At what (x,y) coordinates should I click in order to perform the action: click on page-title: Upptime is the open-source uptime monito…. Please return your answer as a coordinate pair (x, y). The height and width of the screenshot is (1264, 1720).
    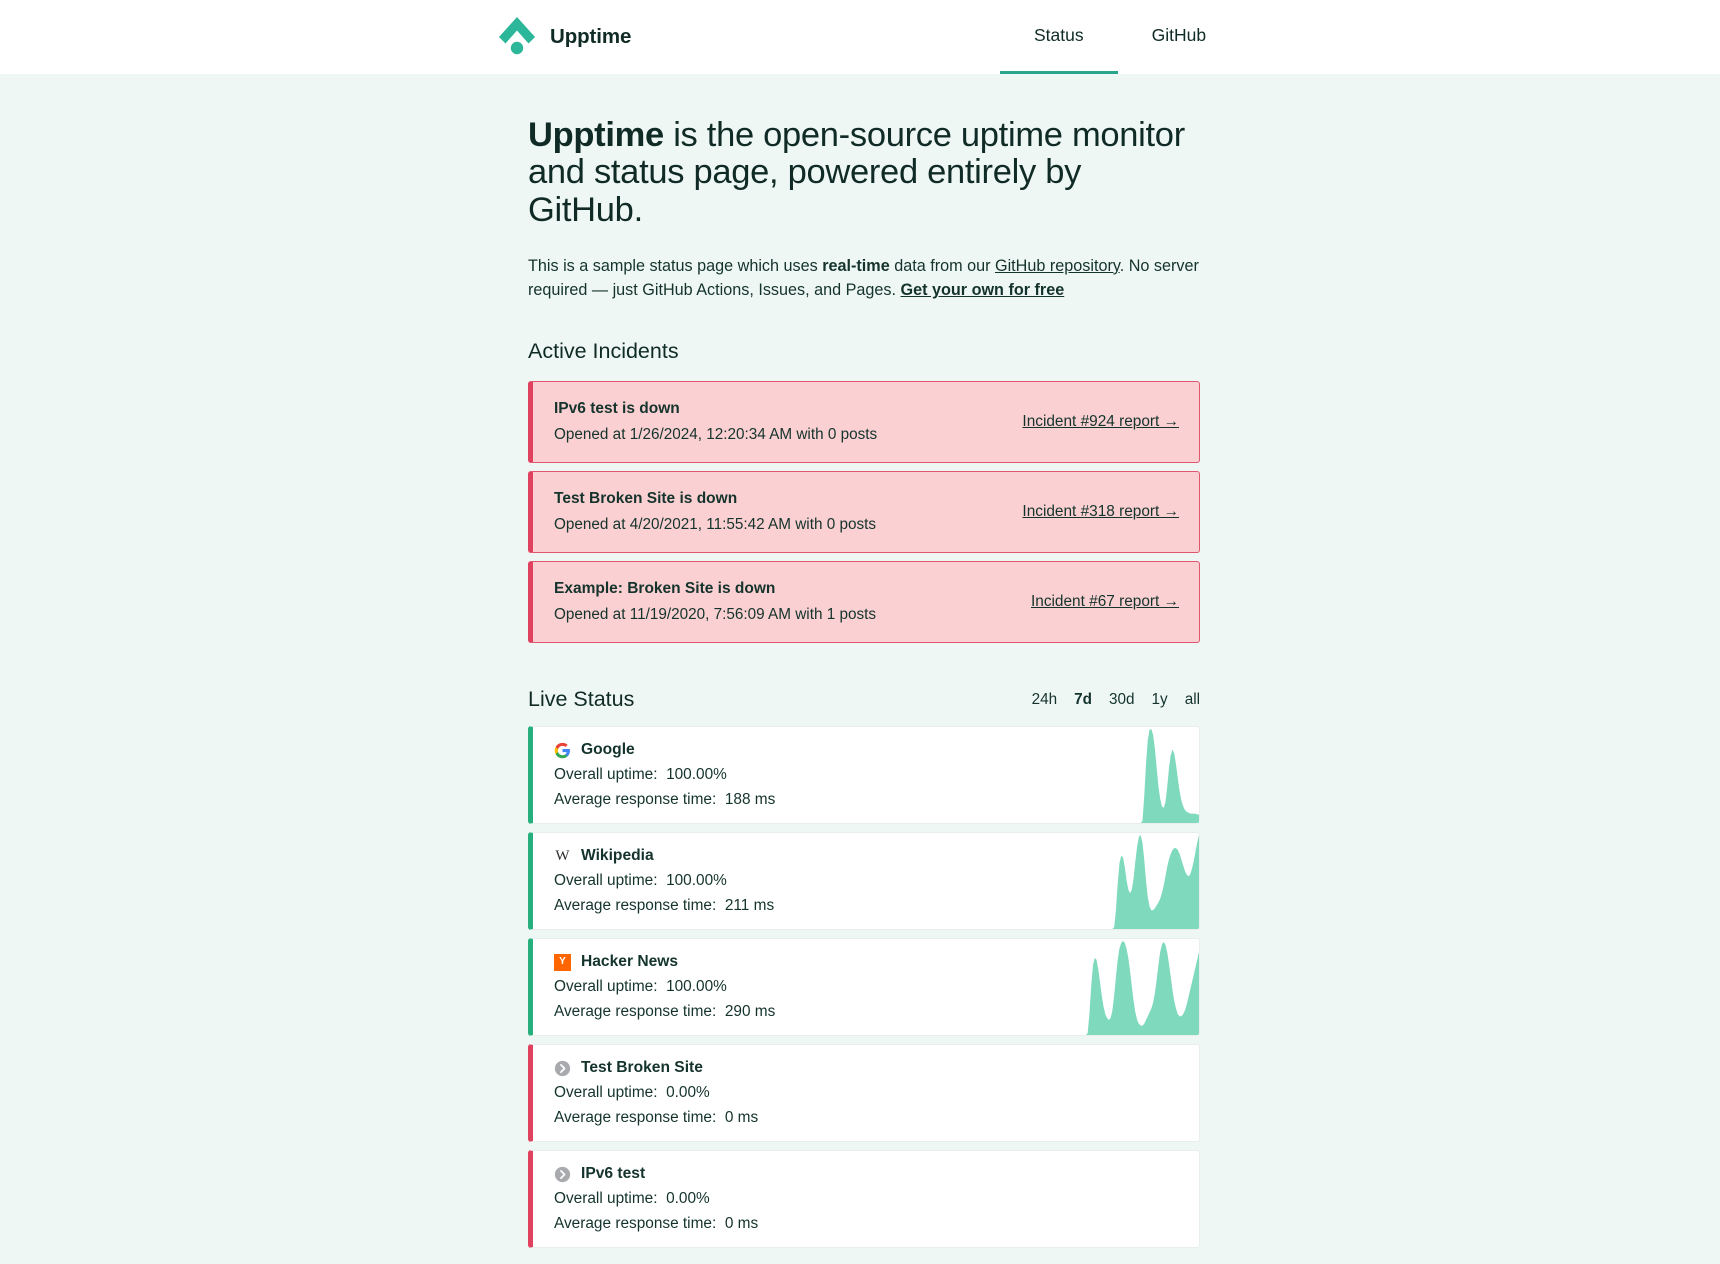
    Looking at the image, I should click on (864, 172).